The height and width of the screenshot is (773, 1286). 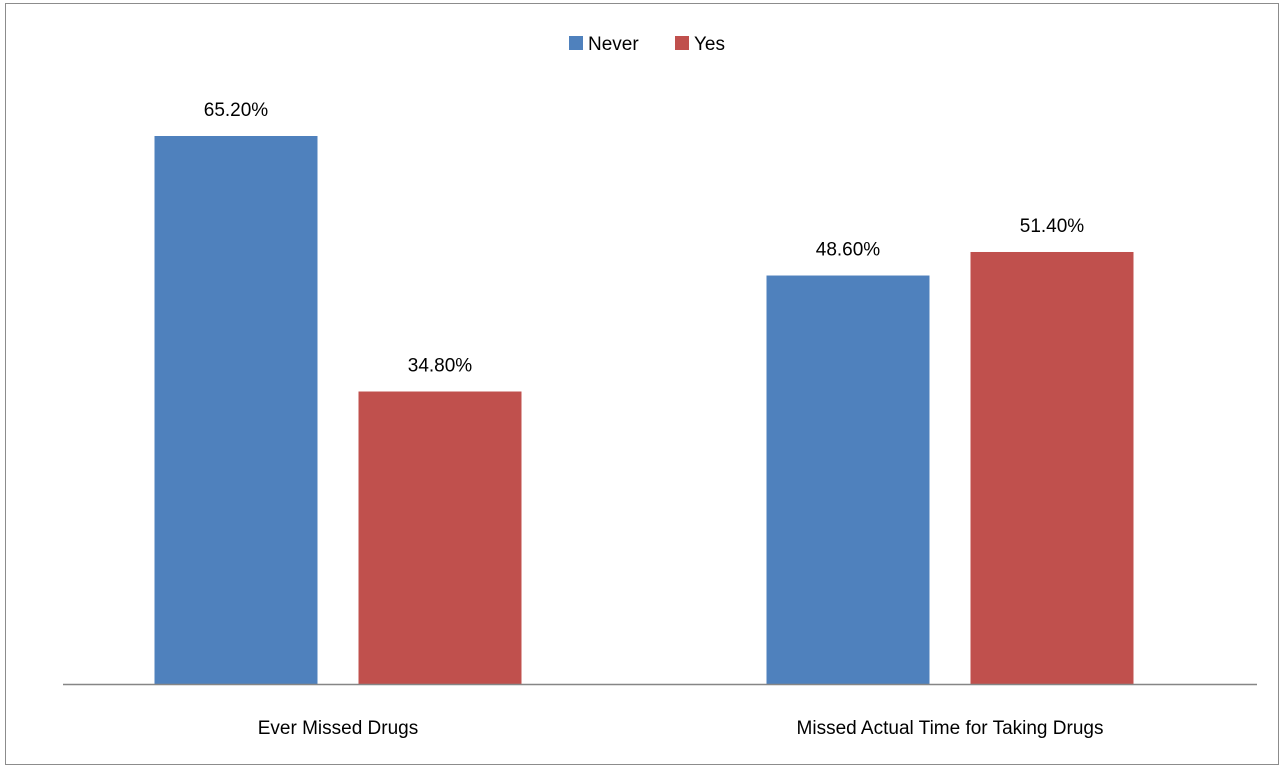 What do you see at coordinates (1052, 226) in the screenshot?
I see `data-label-yes-1: 51.40%` at bounding box center [1052, 226].